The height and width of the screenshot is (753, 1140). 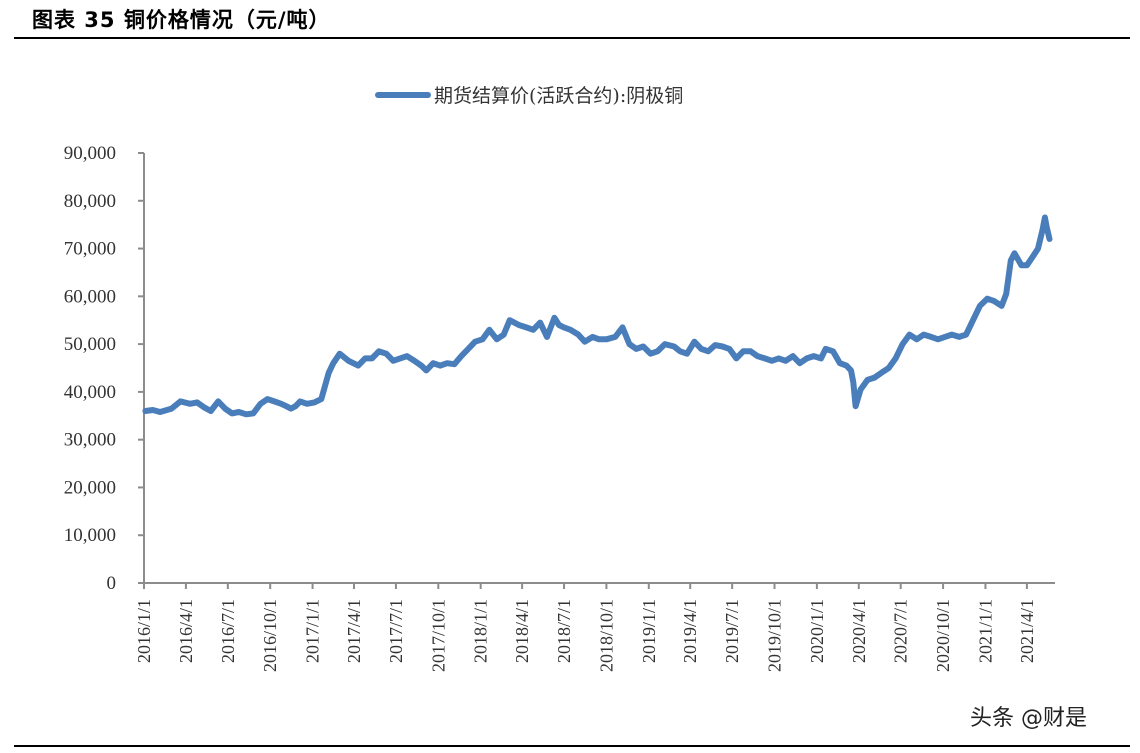 What do you see at coordinates (859, 631) in the screenshot?
I see `x-tick-label: 2020/4/1` at bounding box center [859, 631].